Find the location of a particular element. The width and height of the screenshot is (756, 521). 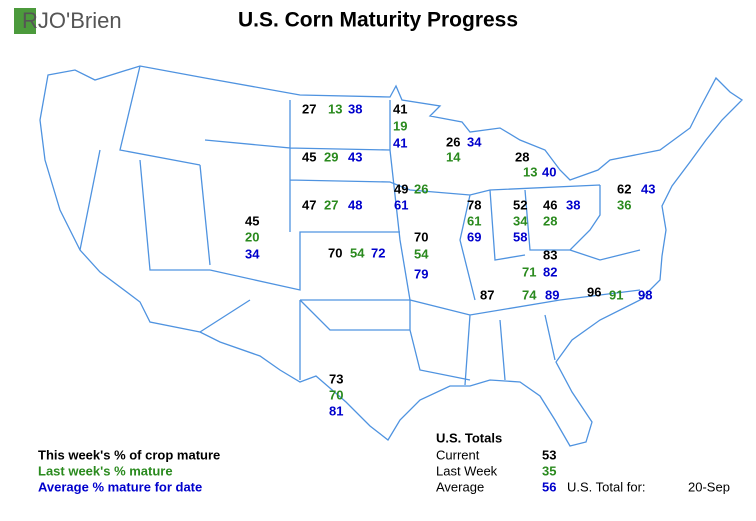

legend-last-week: Last week's % mature is located at coordinates (105, 470).